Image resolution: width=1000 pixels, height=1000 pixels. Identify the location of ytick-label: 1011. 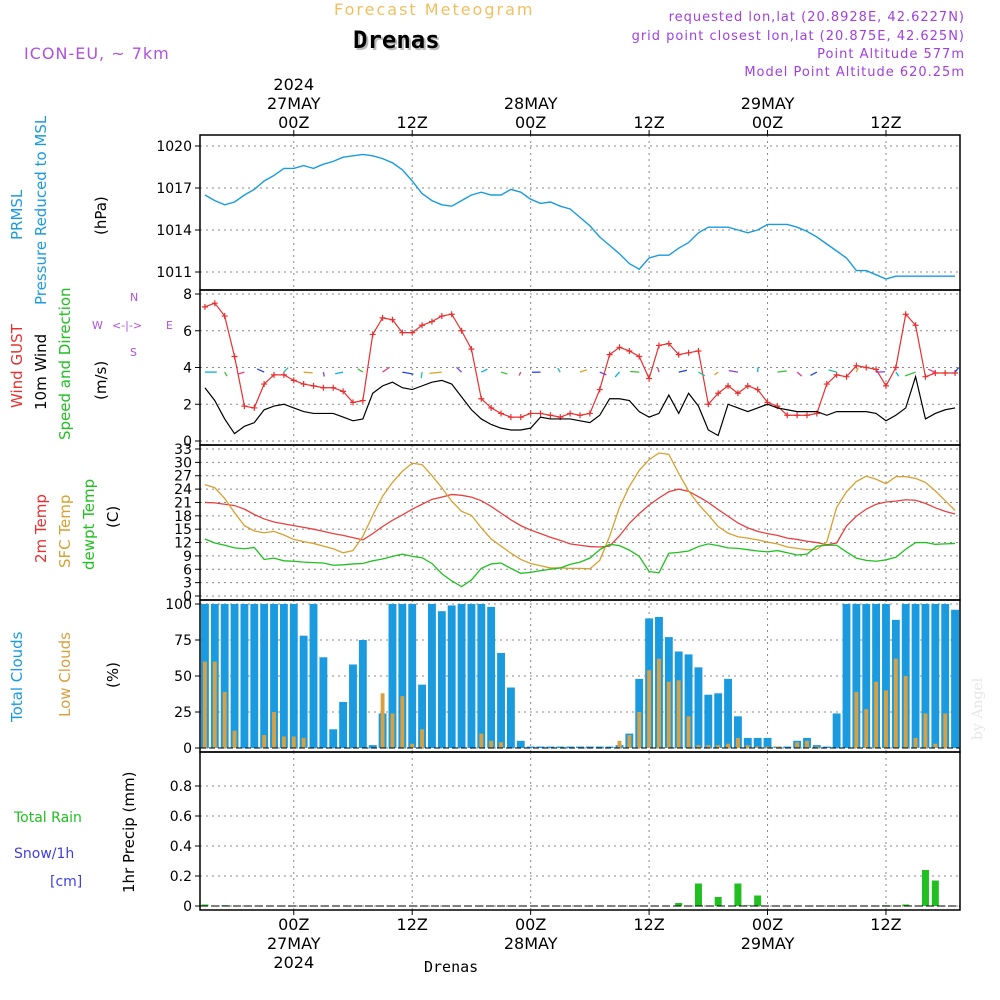
(174, 273).